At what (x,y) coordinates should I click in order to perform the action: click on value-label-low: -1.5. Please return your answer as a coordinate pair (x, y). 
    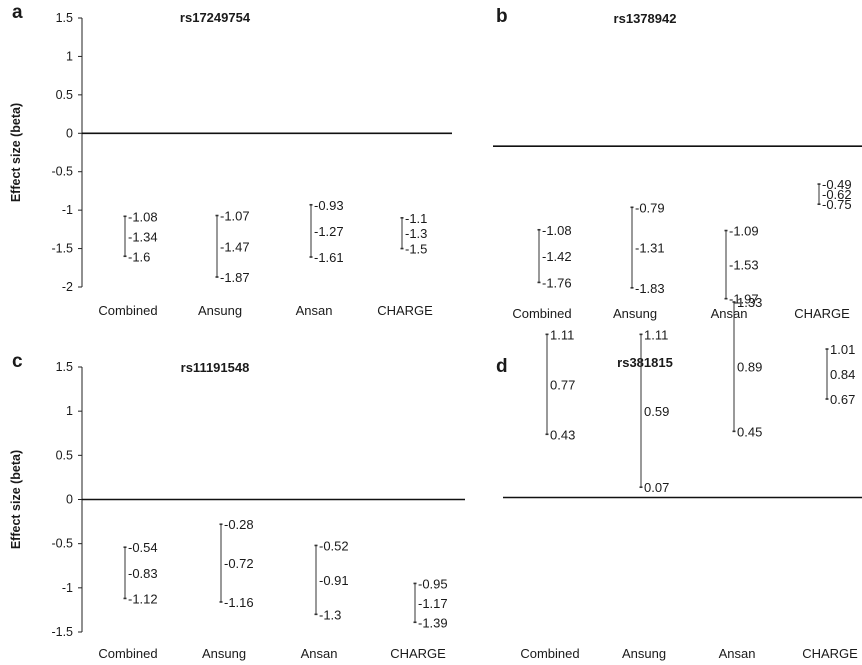
    Looking at the image, I should click on (416, 249).